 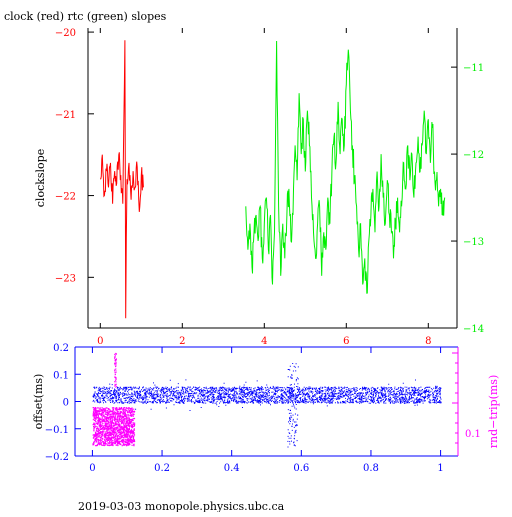 I want to click on bottom-y-tick-label: 0.2, so click(x=61, y=348).